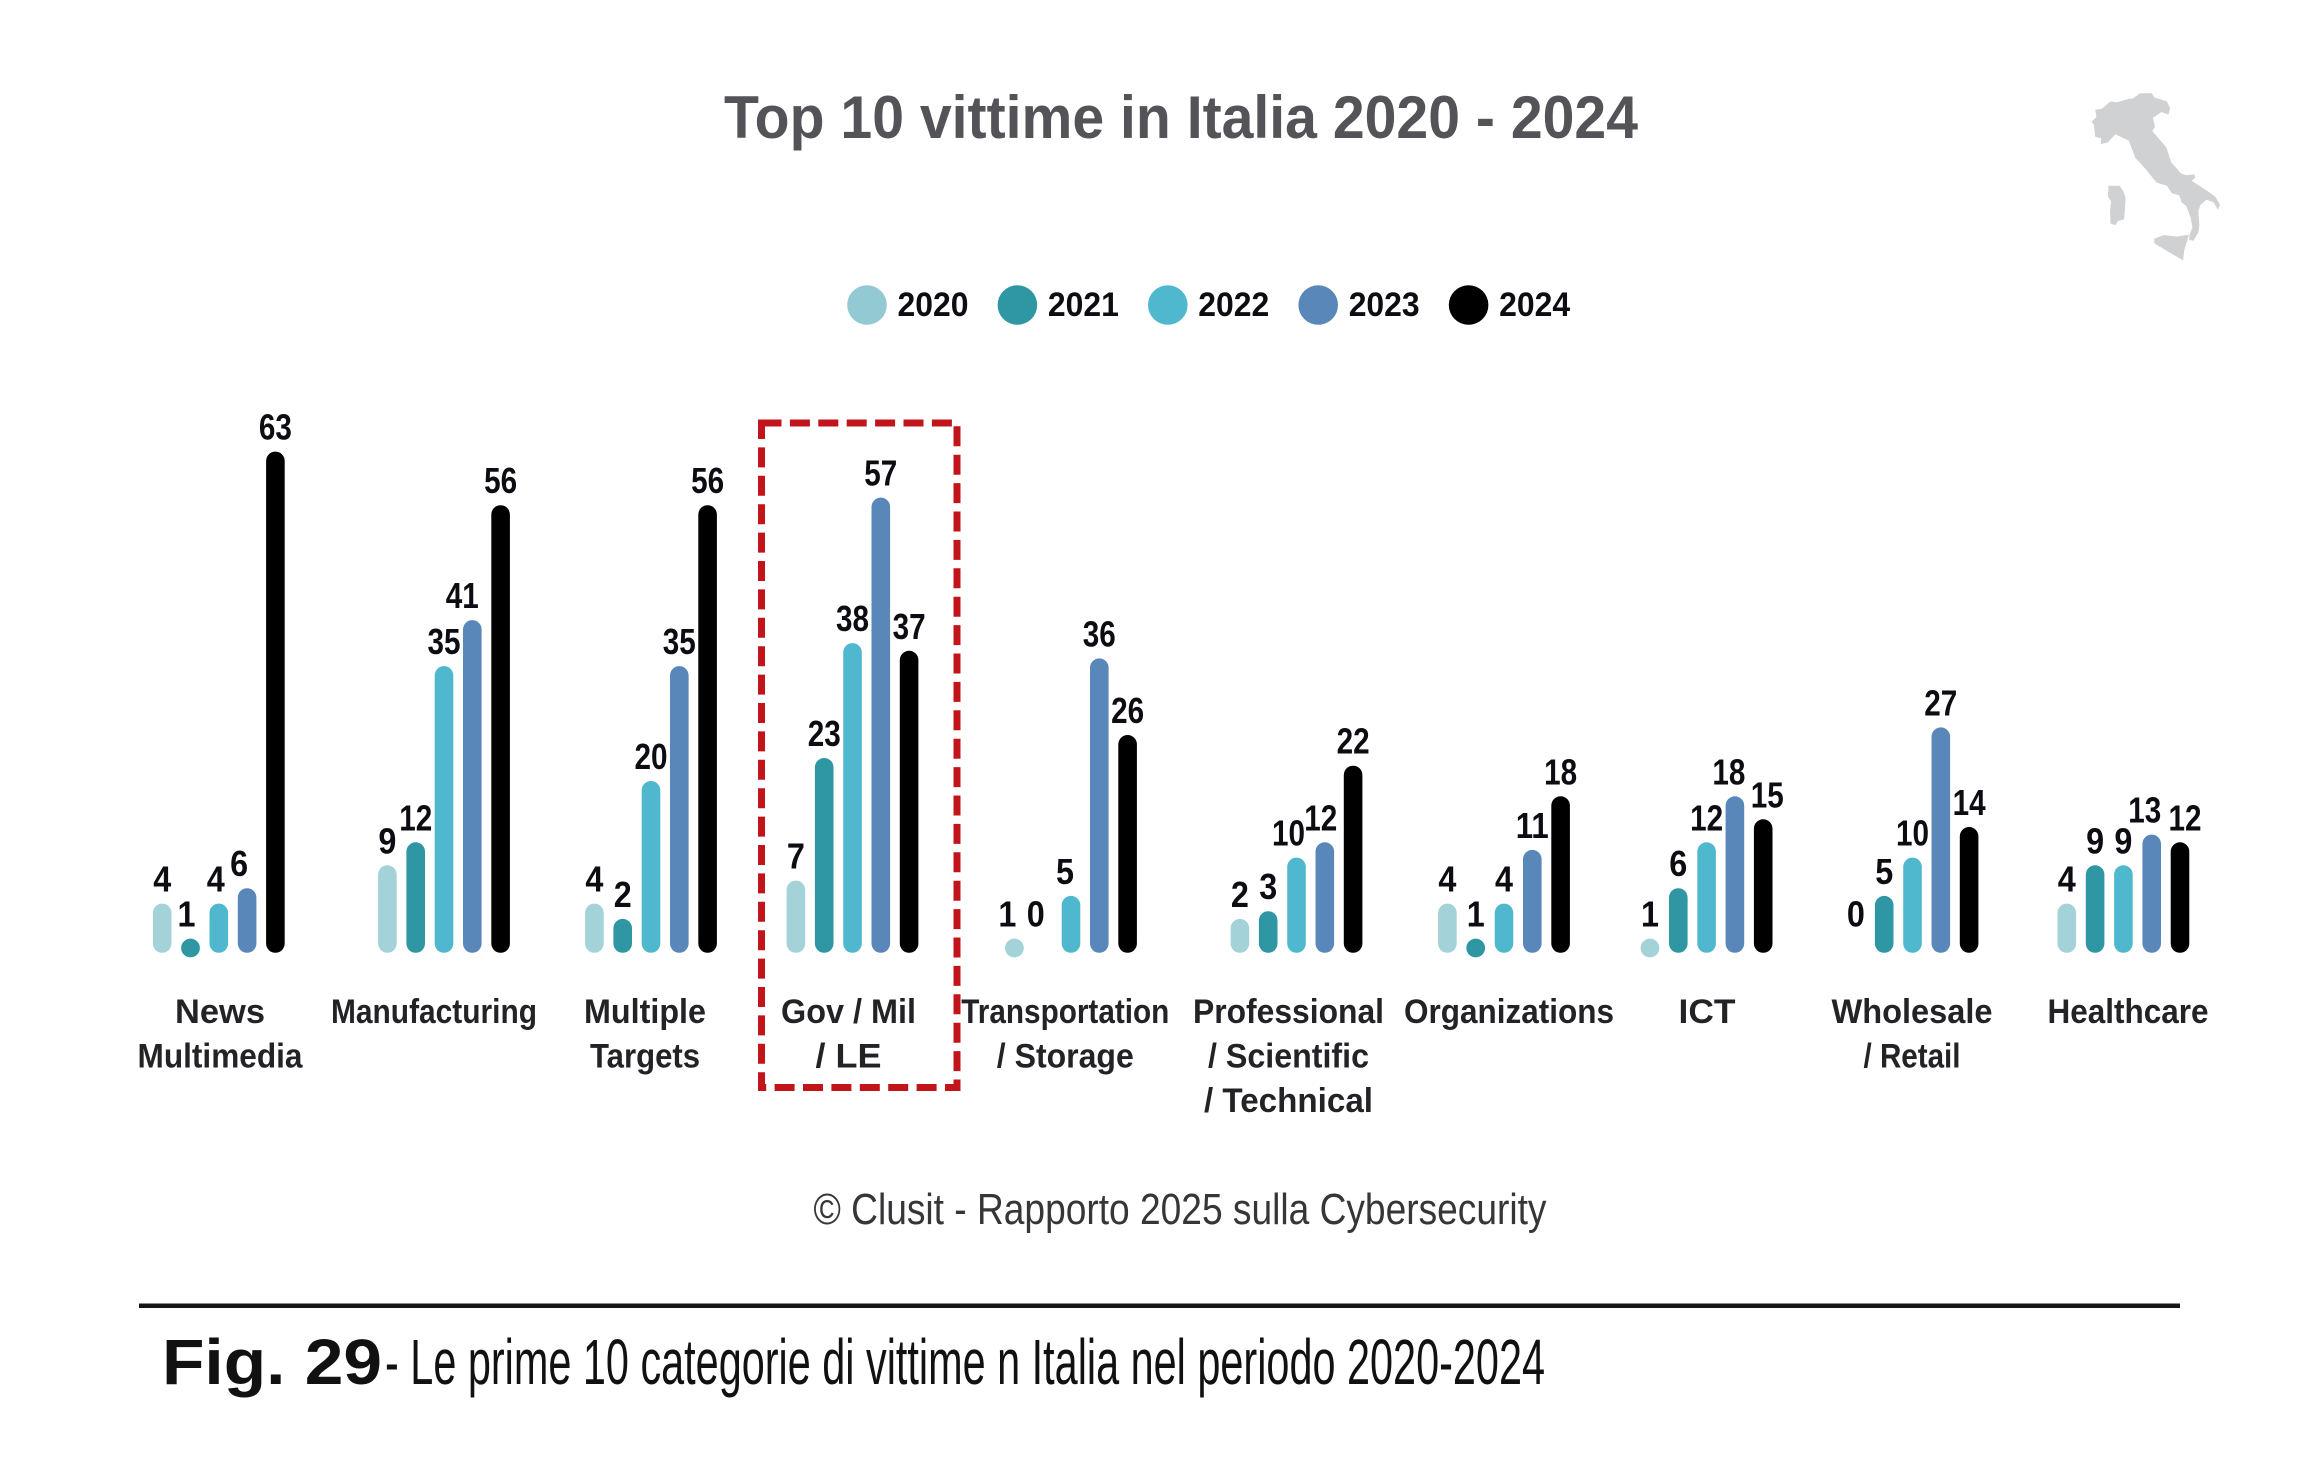  I want to click on svg-text: 14, so click(1969, 802).